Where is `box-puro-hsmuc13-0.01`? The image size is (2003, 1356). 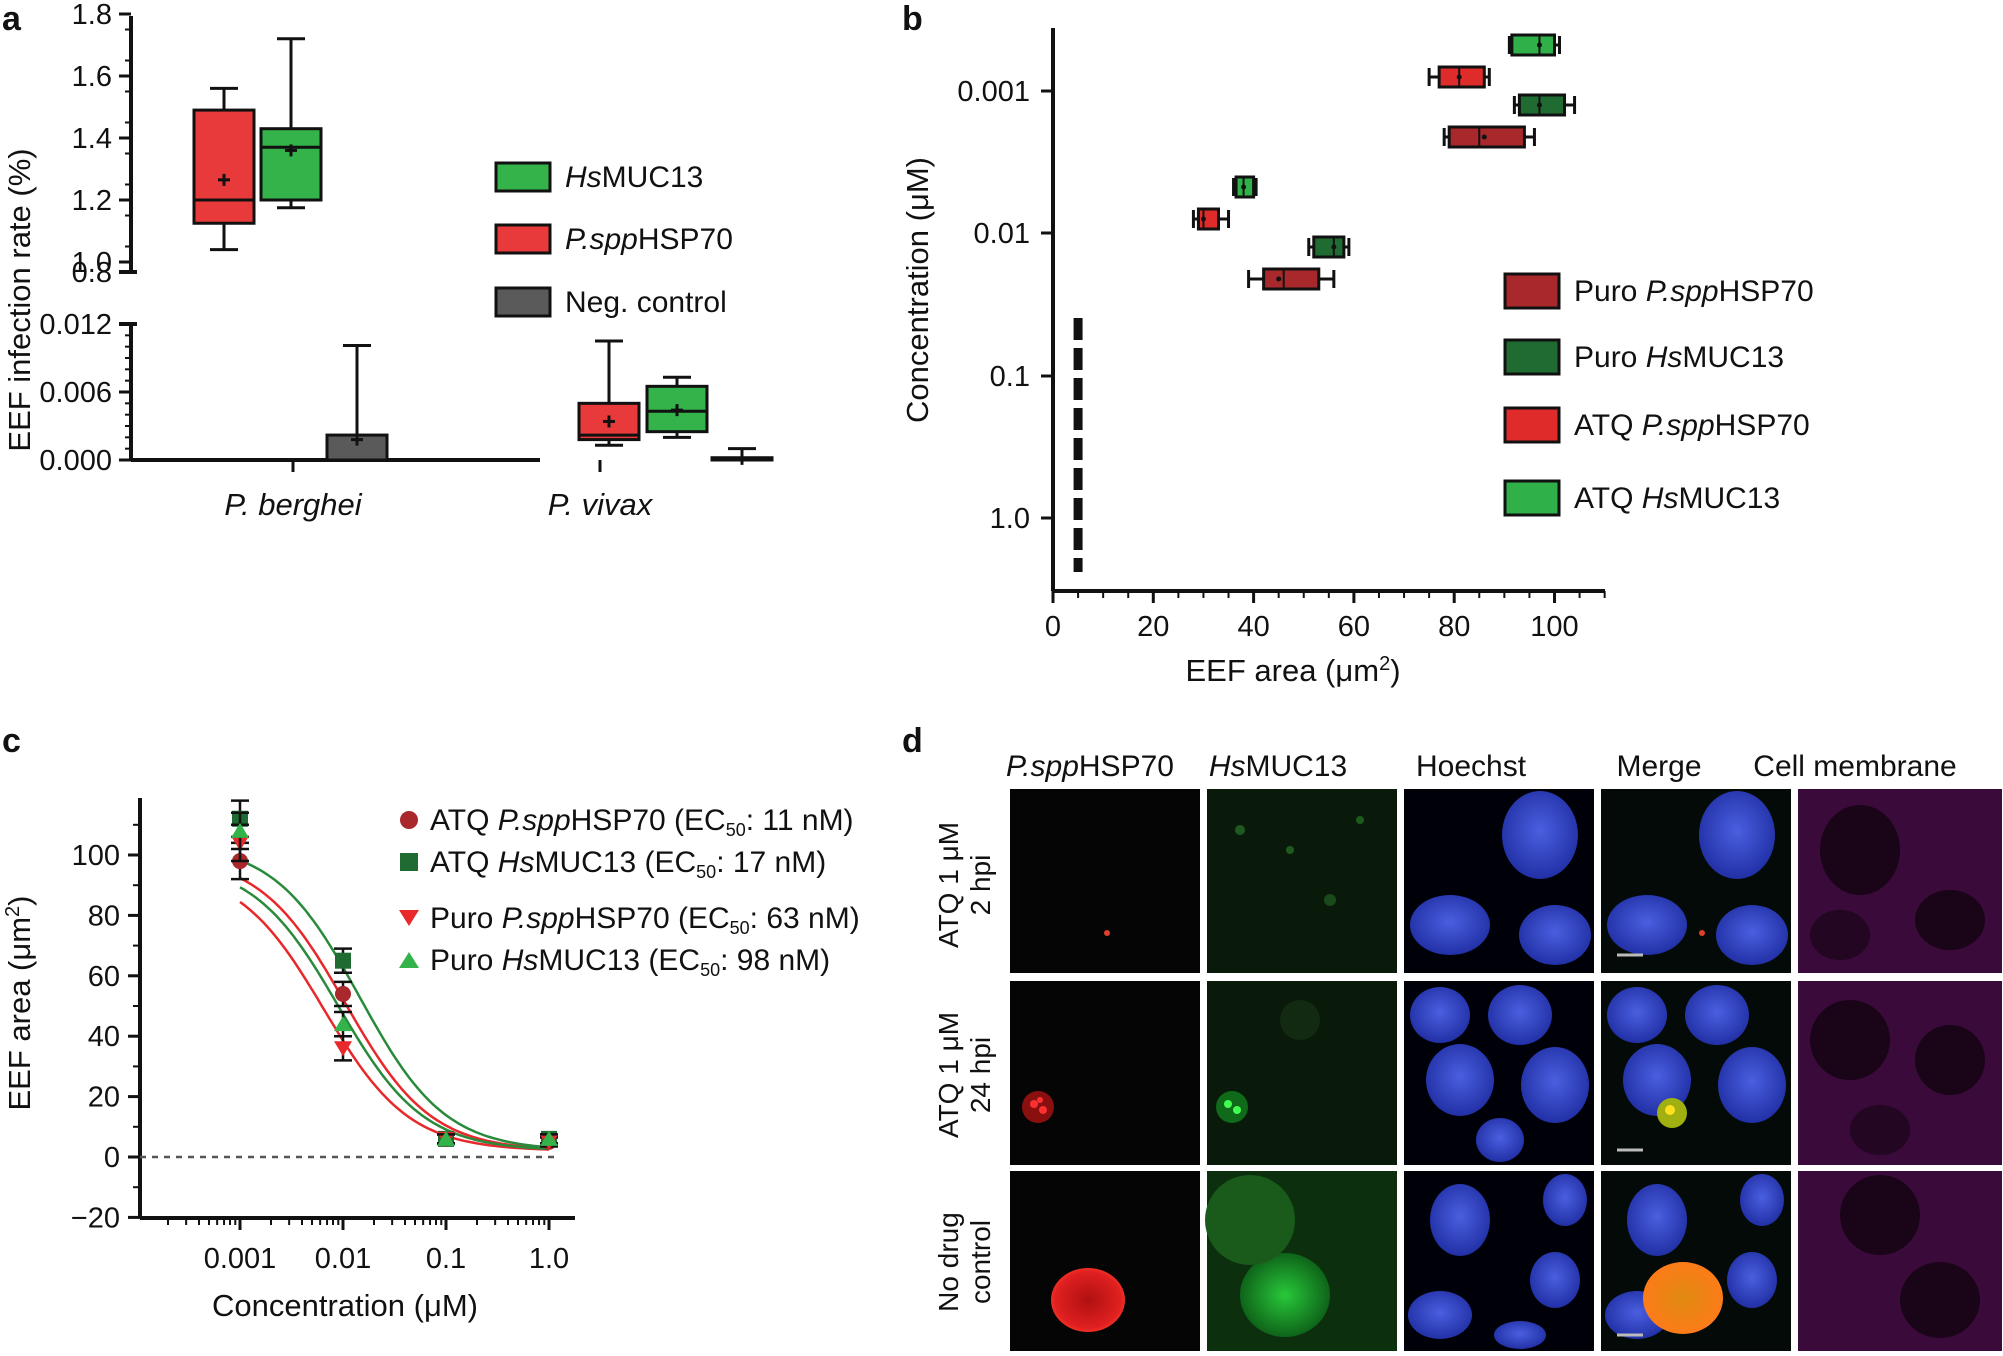 box-puro-hsmuc13-0.01 is located at coordinates (1329, 247).